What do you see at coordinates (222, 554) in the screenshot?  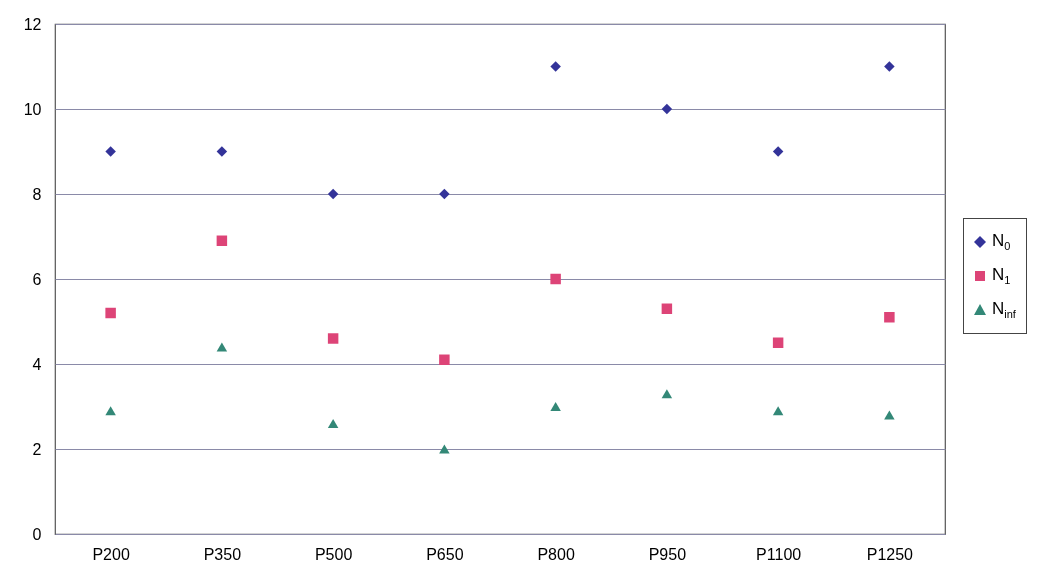 I see `x-tick-label: P350` at bounding box center [222, 554].